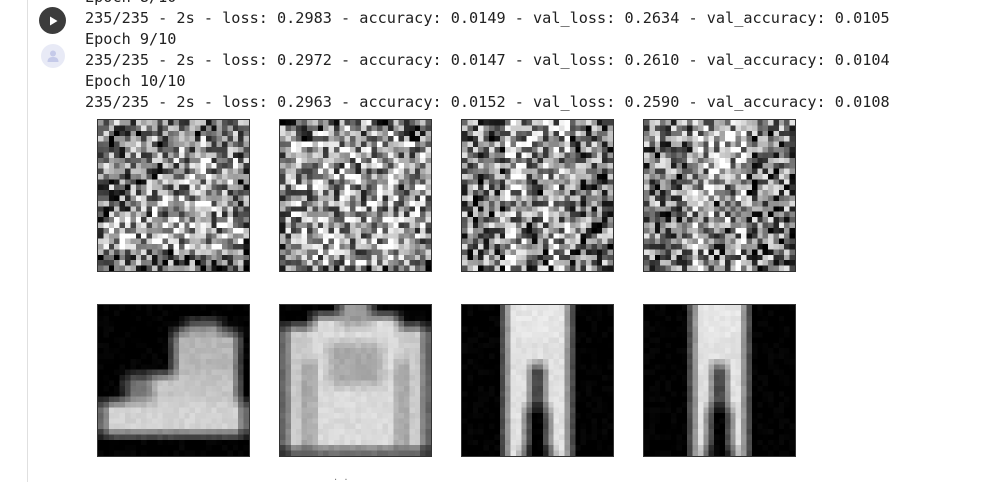  I want to click on run-cell-button, so click(52, 20).